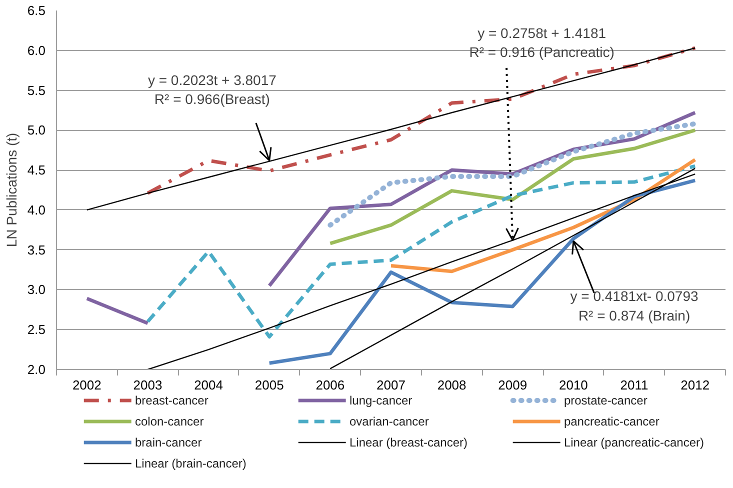 Image resolution: width=733 pixels, height=488 pixels. I want to click on legend-label: breast-cancer, so click(171, 401).